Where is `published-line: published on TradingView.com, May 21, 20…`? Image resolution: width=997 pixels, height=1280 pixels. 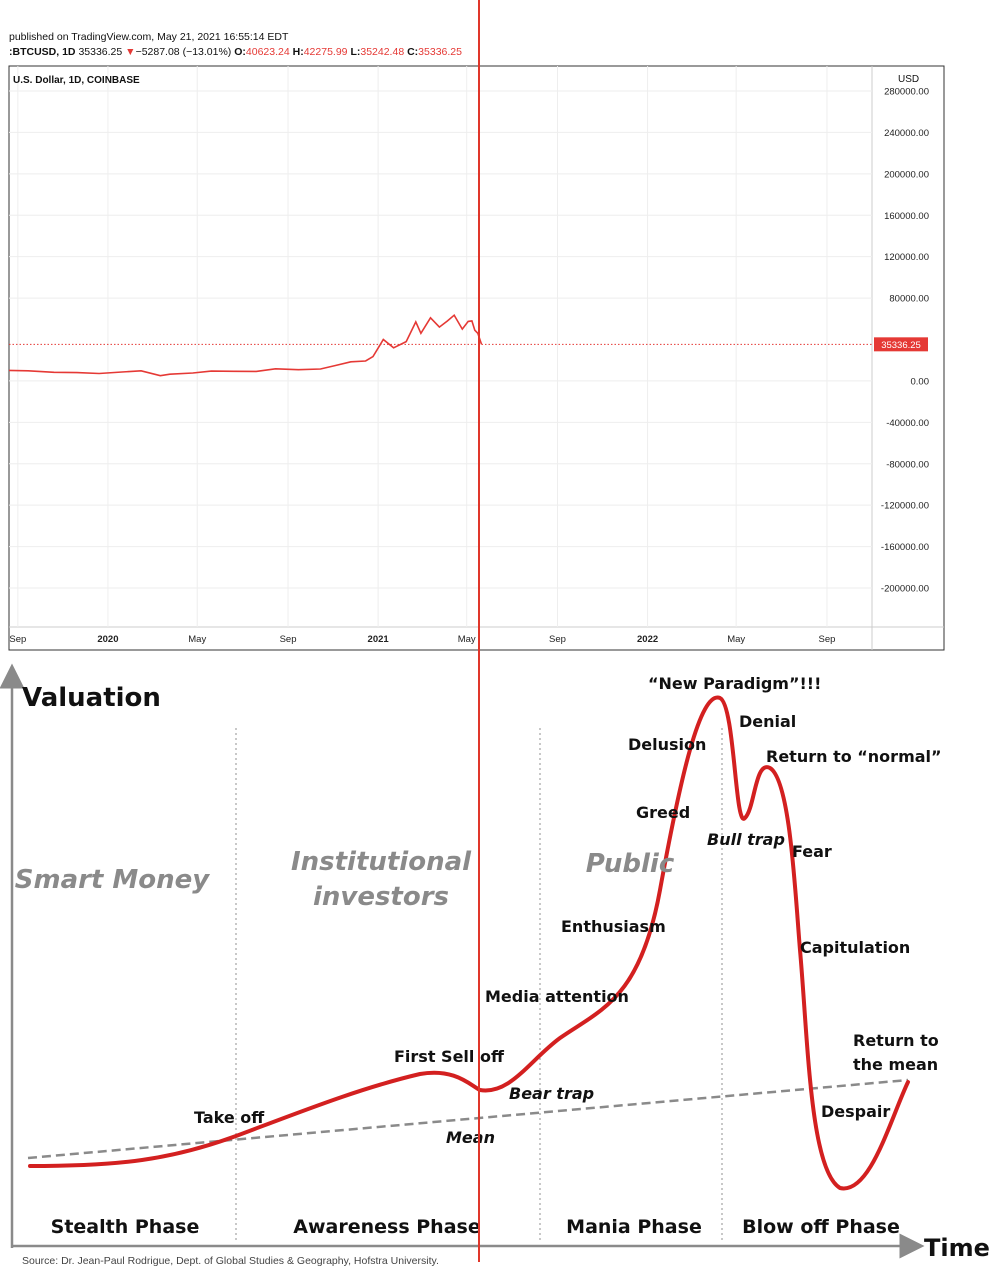
published-line: published on TradingView.com, May 21, 20… is located at coordinates (149, 37).